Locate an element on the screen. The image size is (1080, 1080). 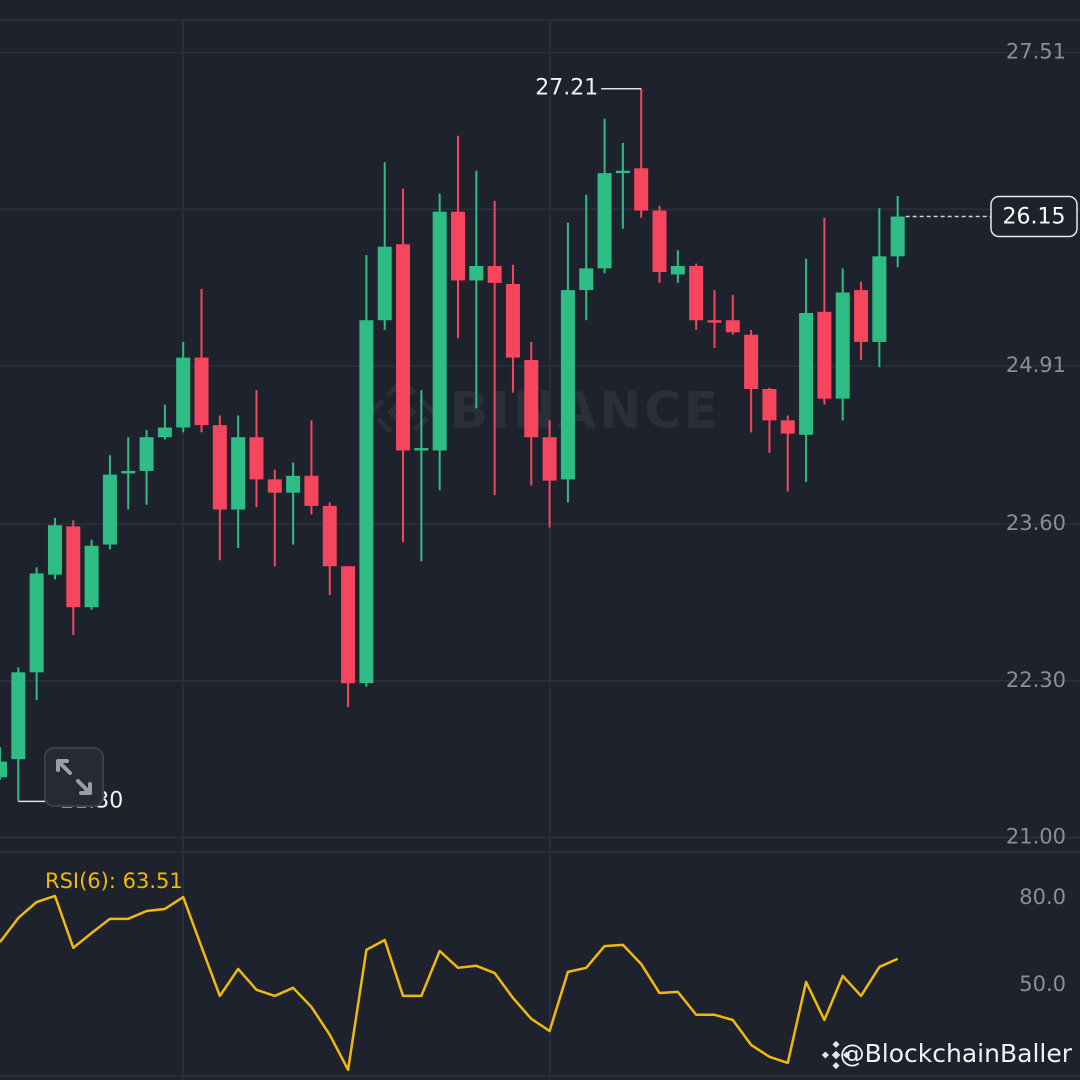
last-price-box is located at coordinates (1034, 216).